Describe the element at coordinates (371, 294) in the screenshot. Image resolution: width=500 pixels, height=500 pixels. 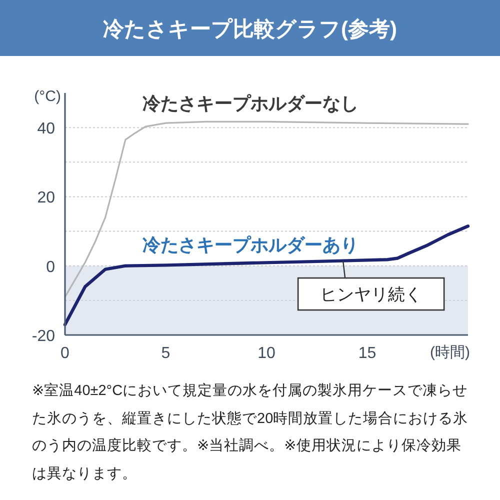
I see `annotation: ヒンヤリ続く` at that location.